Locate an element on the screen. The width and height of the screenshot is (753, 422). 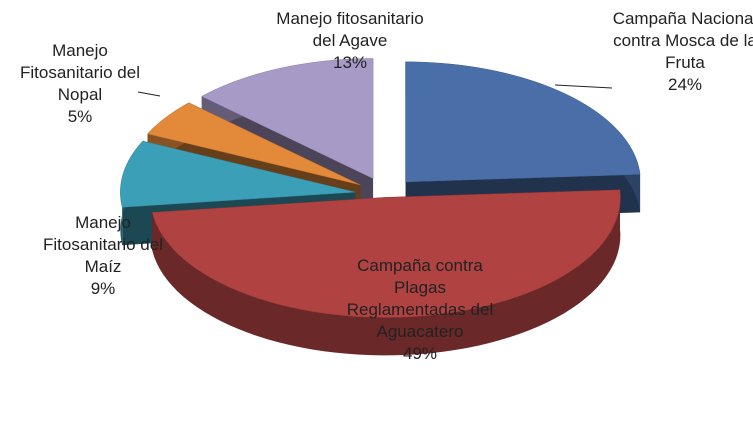
slice-label: Manejo fitosanitario del Agave 13% is located at coordinates (350, 41).